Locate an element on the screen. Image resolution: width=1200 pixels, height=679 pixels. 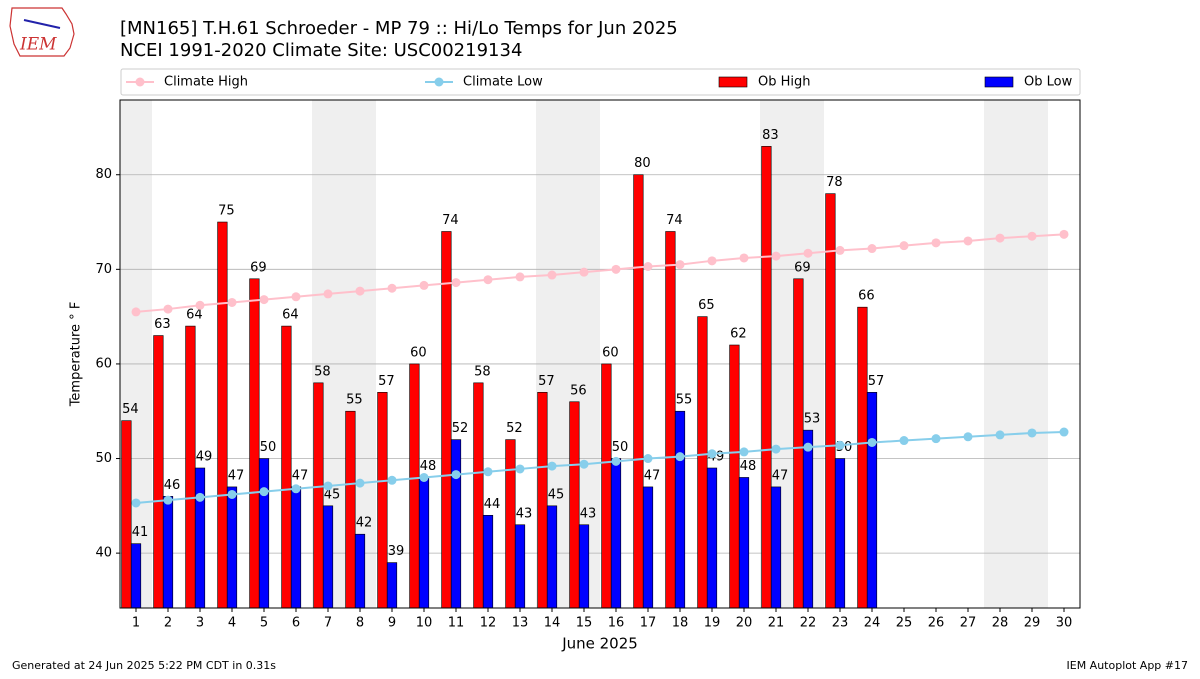
x-tick-label: 24 is located at coordinates (872, 623).